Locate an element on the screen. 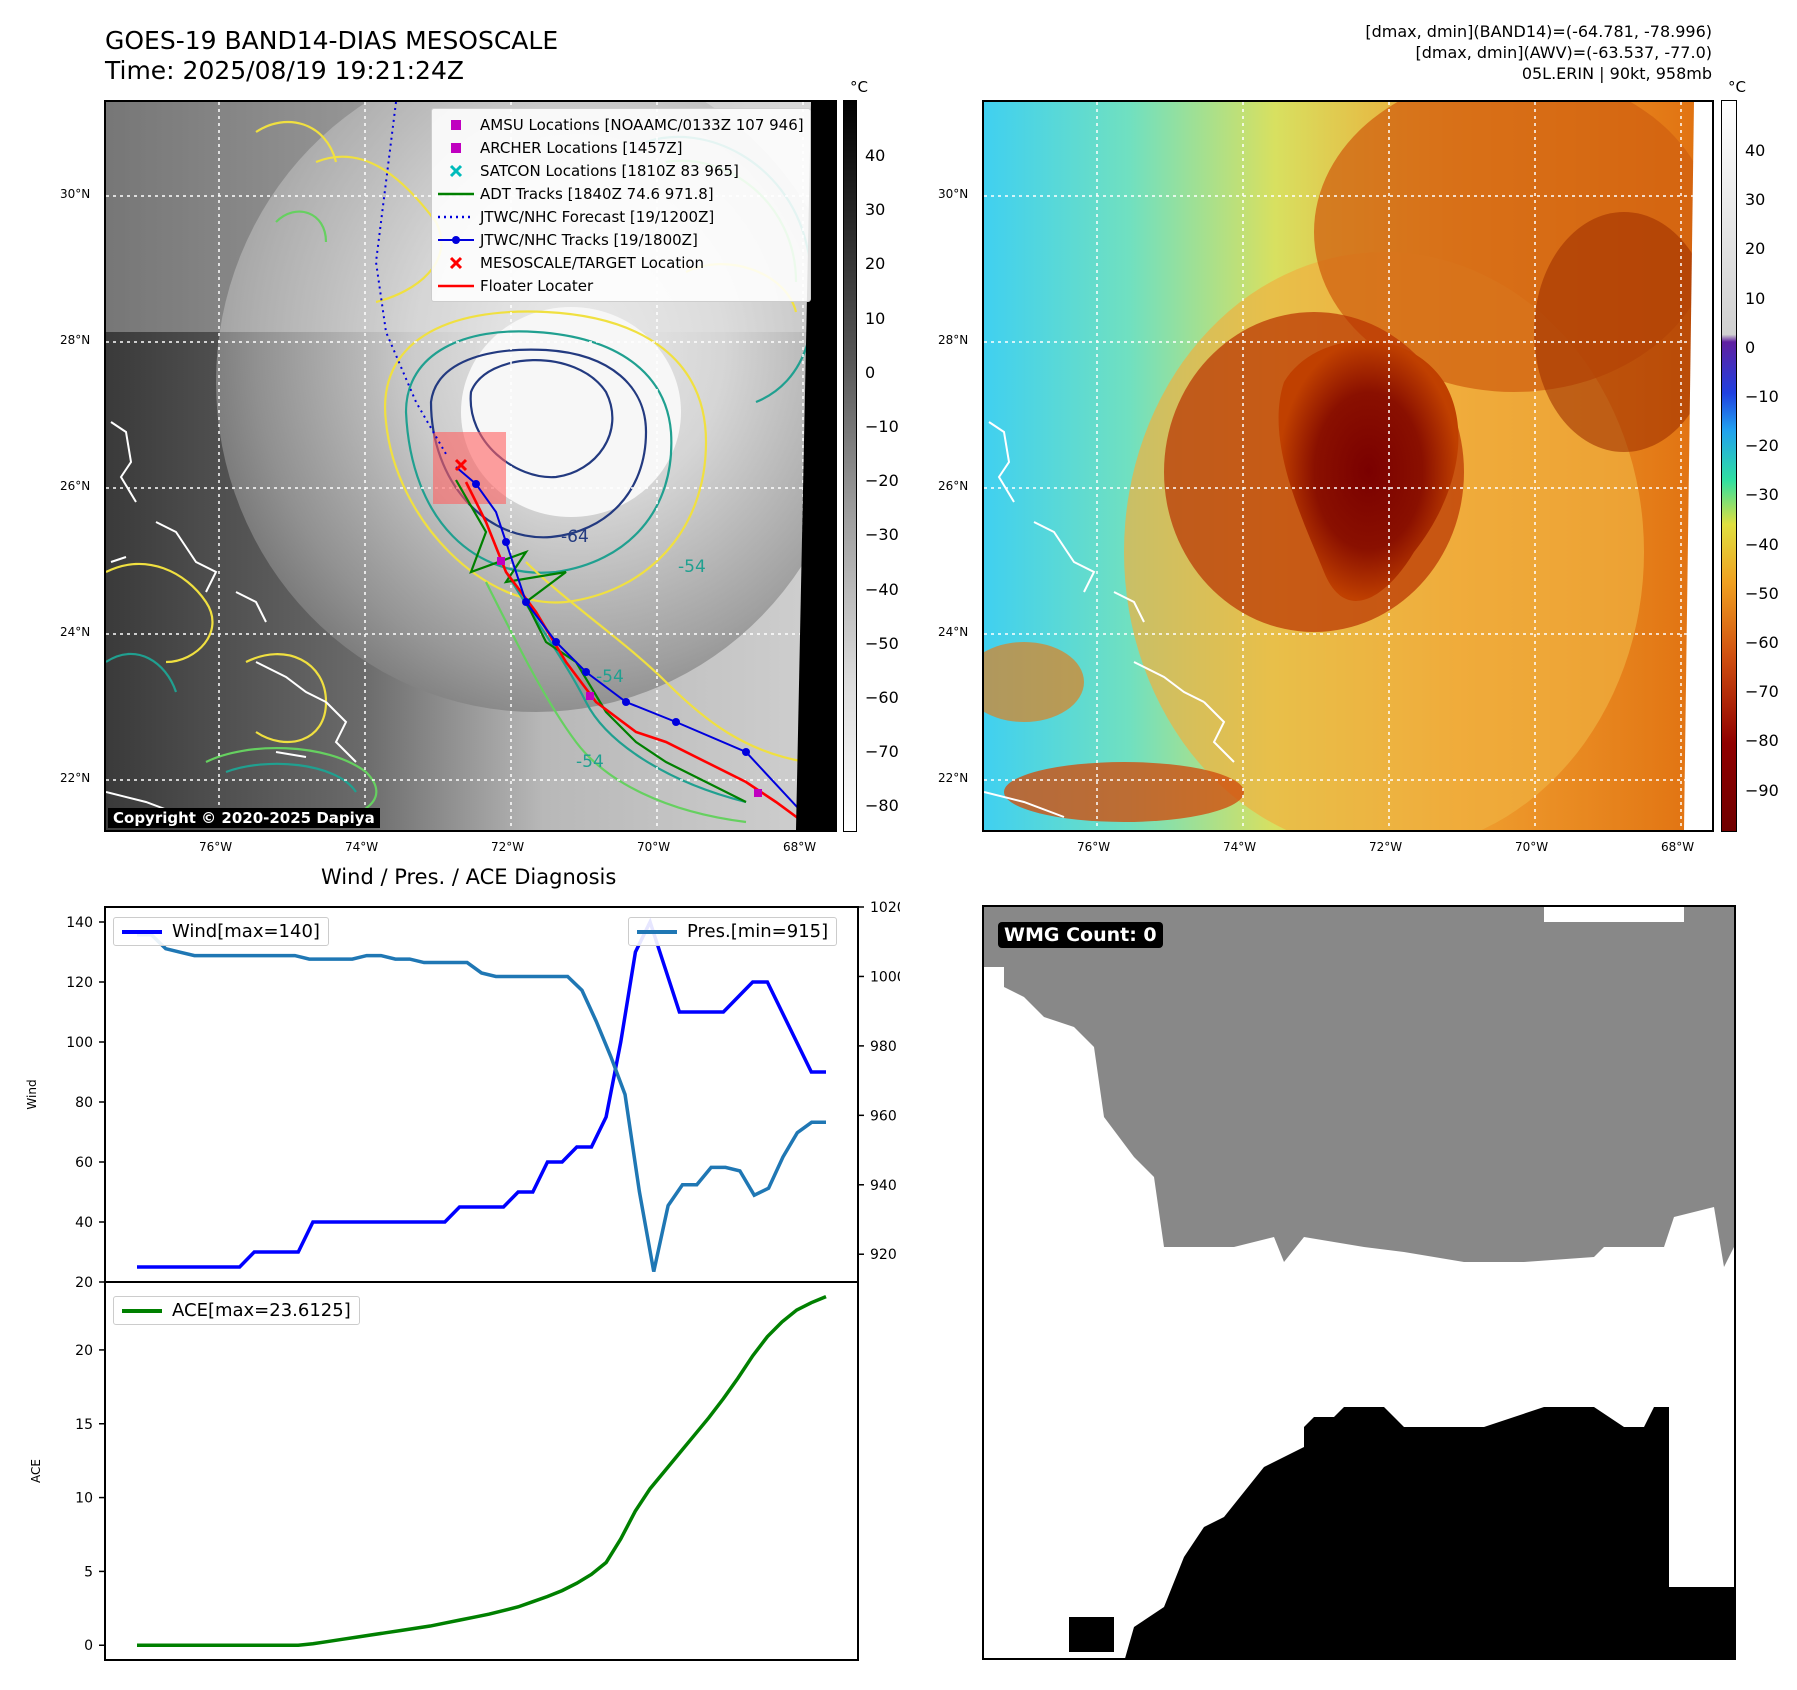 This screenshot has width=1797, height=1690. colorbar-tick-label: 0 is located at coordinates (870, 372).